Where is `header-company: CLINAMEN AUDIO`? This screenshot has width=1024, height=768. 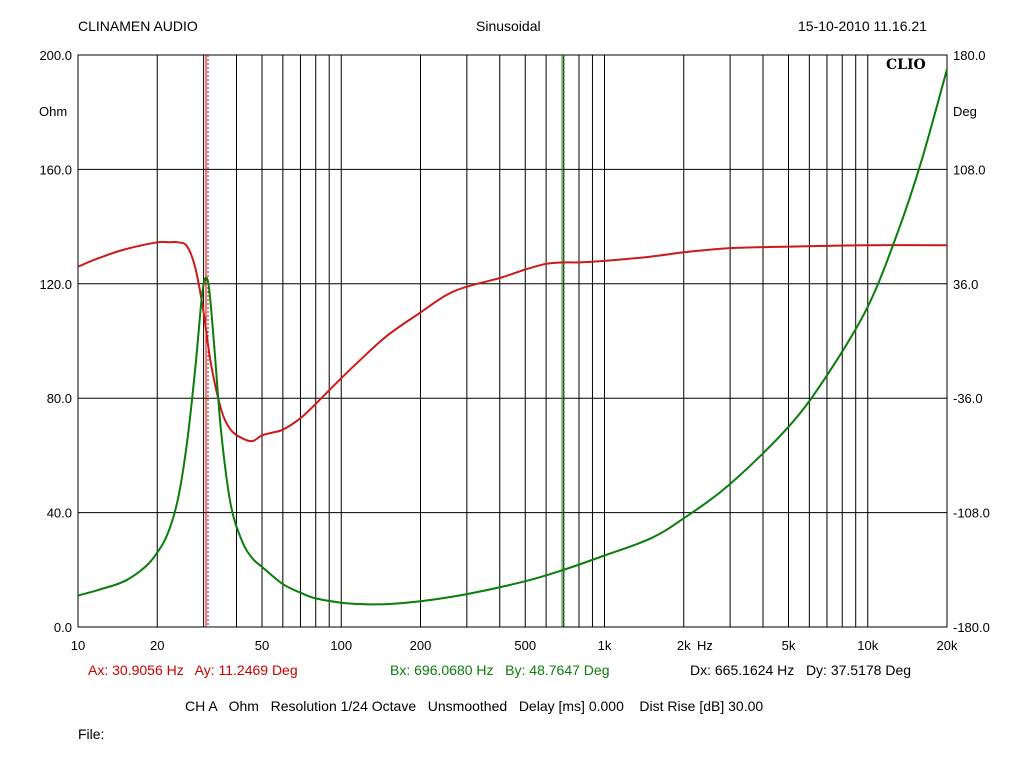 header-company: CLINAMEN AUDIO is located at coordinates (138, 26).